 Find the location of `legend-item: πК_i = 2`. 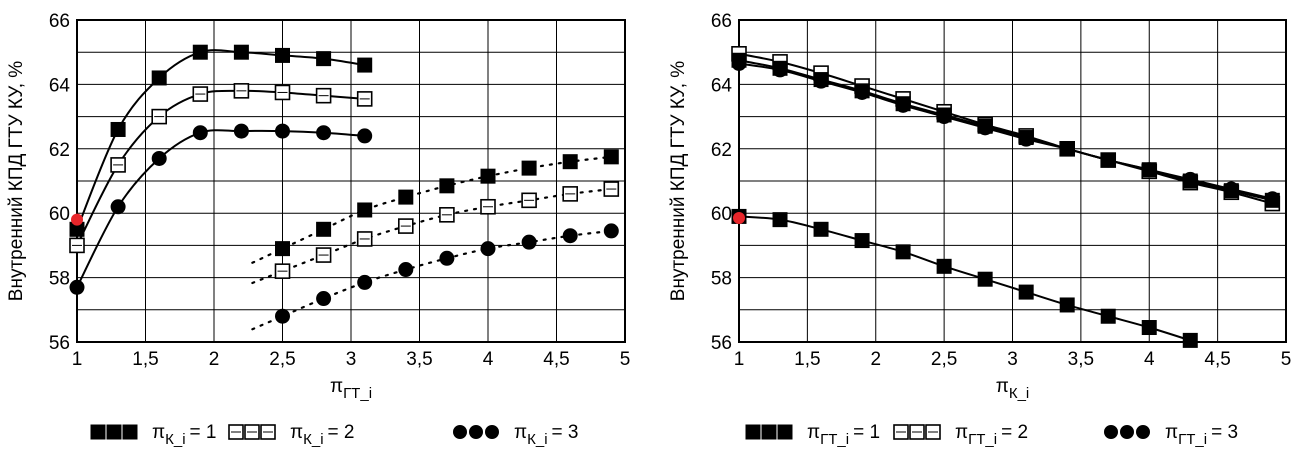

legend-item: πК_i = 2 is located at coordinates (291, 435).